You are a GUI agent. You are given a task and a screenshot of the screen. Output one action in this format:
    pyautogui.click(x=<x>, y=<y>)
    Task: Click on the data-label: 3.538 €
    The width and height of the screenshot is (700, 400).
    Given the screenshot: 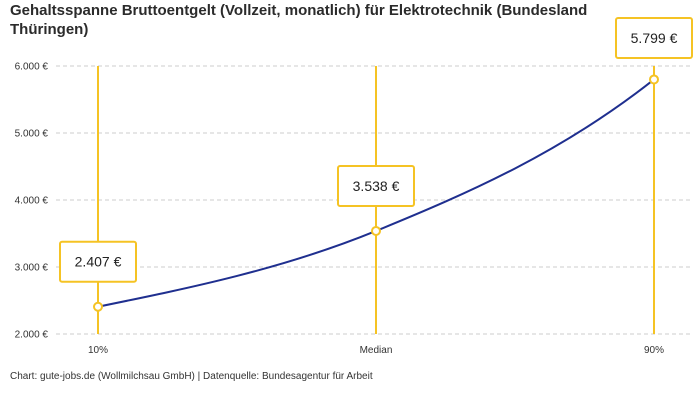 What is the action you would take?
    pyautogui.click(x=376, y=186)
    